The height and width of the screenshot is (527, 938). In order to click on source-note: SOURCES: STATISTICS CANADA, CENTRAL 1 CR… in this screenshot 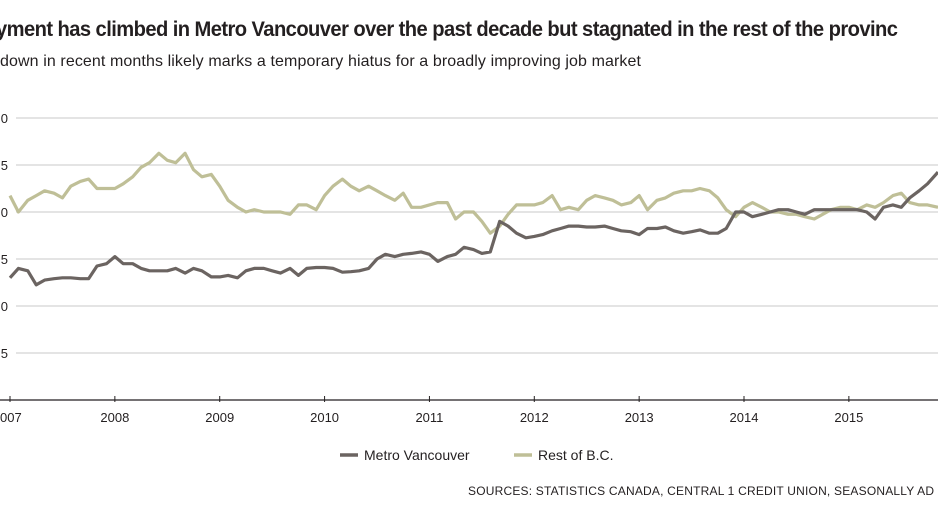, I will do `click(701, 491)`.